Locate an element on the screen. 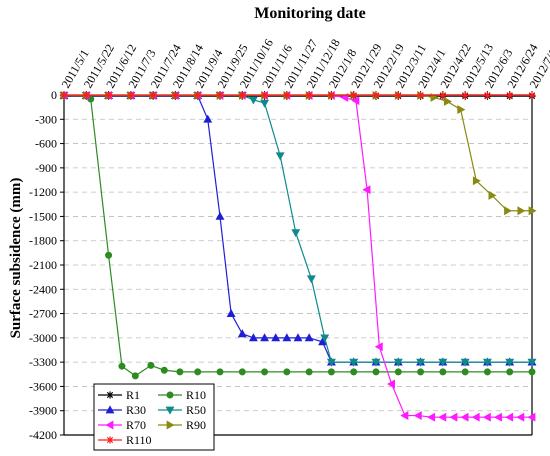  y-tick-label: -1200 is located at coordinates (43, 192).